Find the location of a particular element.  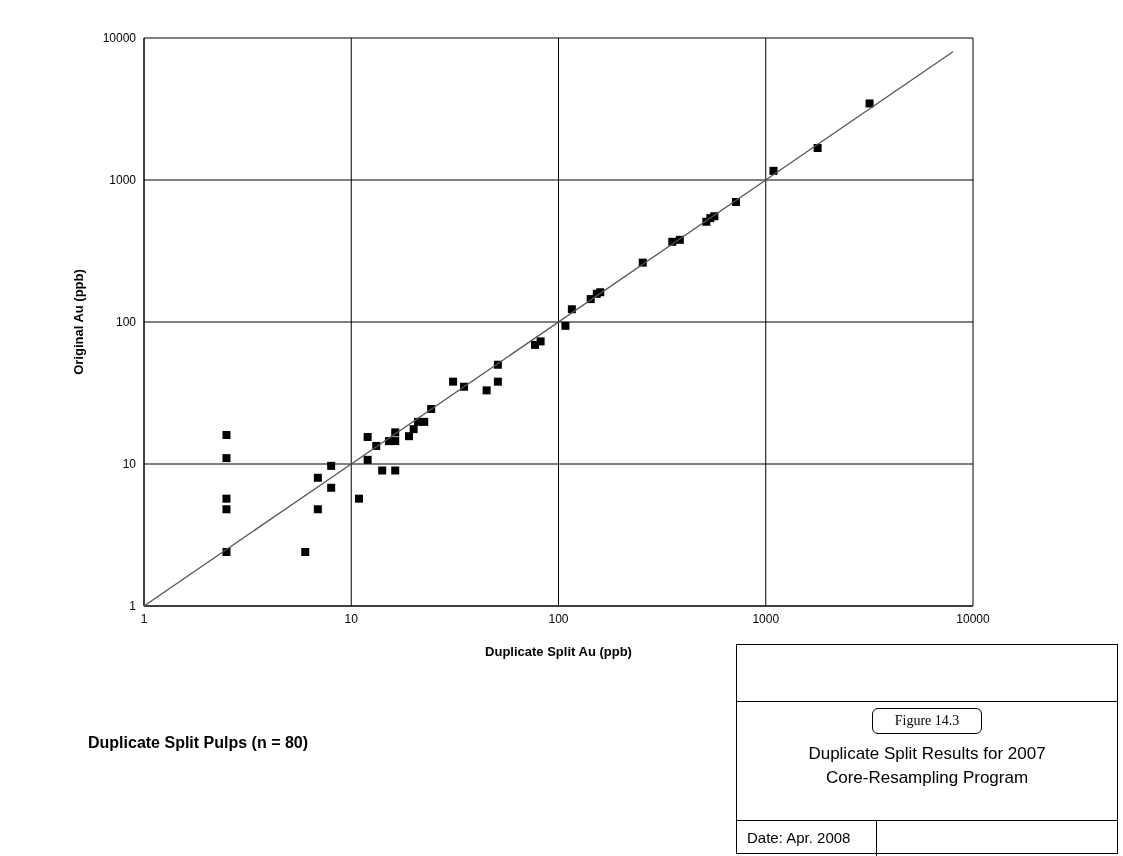

x-tick-label: 1000 is located at coordinates (766, 618).